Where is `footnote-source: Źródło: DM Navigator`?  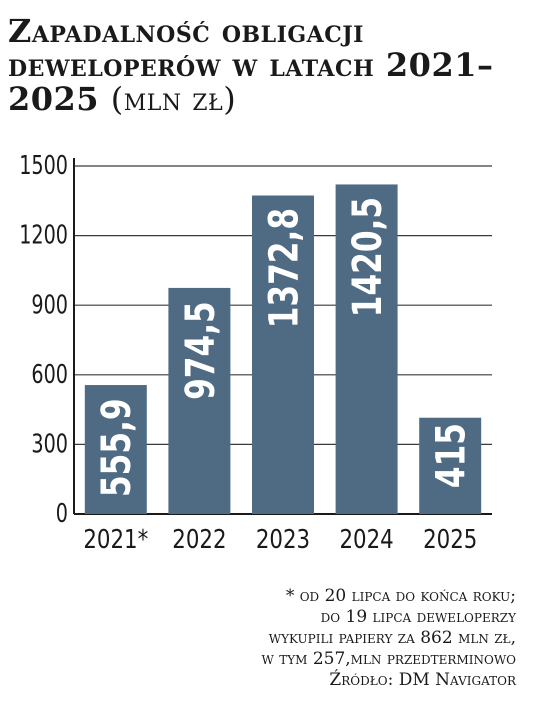
footnote-source: Źródło: DM Navigator is located at coordinates (422, 680).